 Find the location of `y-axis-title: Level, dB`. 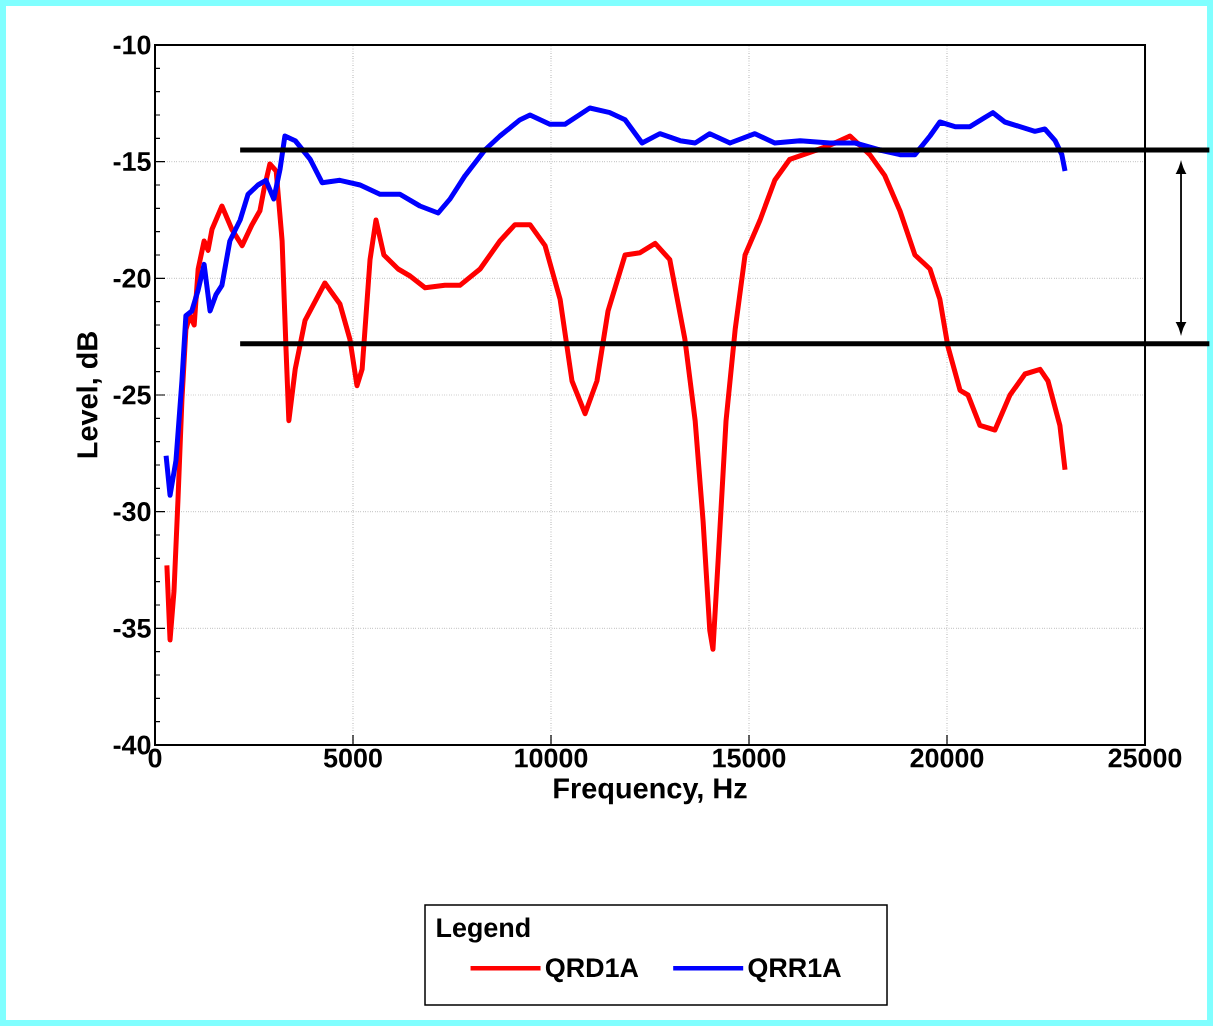

y-axis-title: Level, dB is located at coordinates (89, 395).